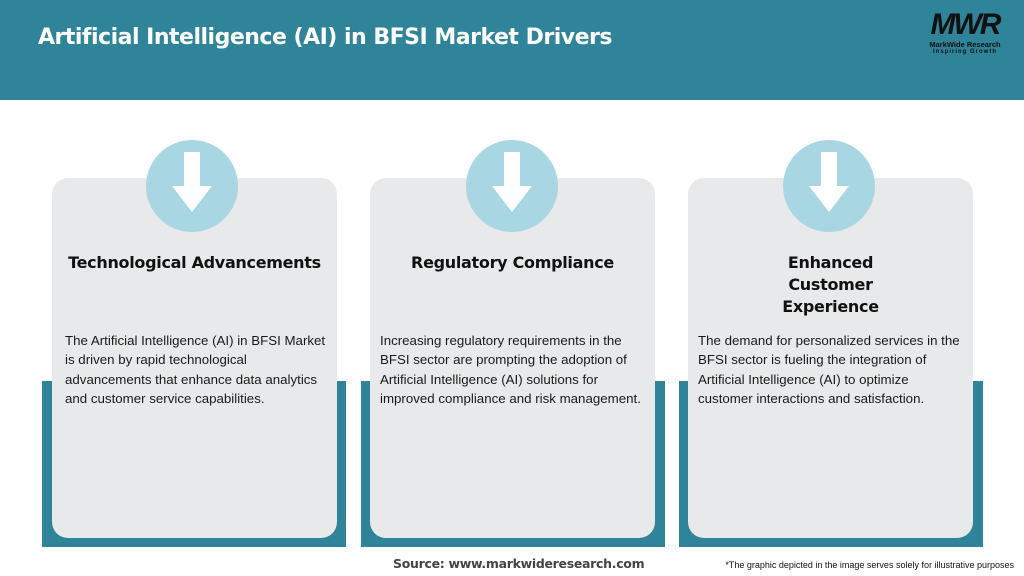 The image size is (1024, 576). I want to click on card-title: Regulatory Compliance, so click(512, 262).